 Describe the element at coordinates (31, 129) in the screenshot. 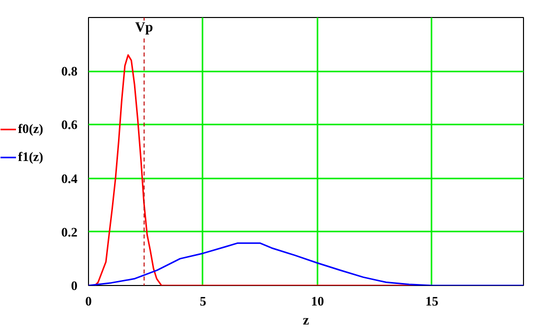

I see `legend-label: f0(z)` at that location.